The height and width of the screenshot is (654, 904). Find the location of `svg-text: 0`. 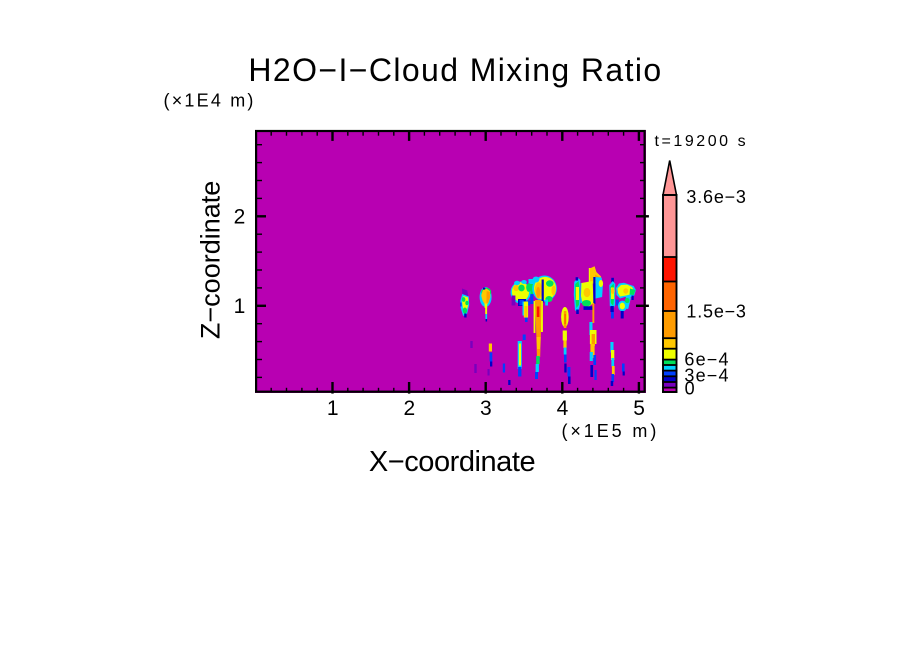

svg-text: 0 is located at coordinates (690, 389).